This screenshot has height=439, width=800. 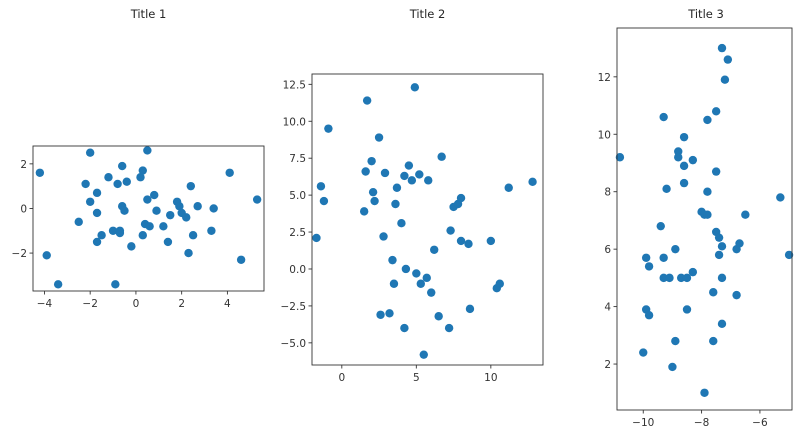 What do you see at coordinates (181, 304) in the screenshot?
I see `x-tick-label: 2` at bounding box center [181, 304].